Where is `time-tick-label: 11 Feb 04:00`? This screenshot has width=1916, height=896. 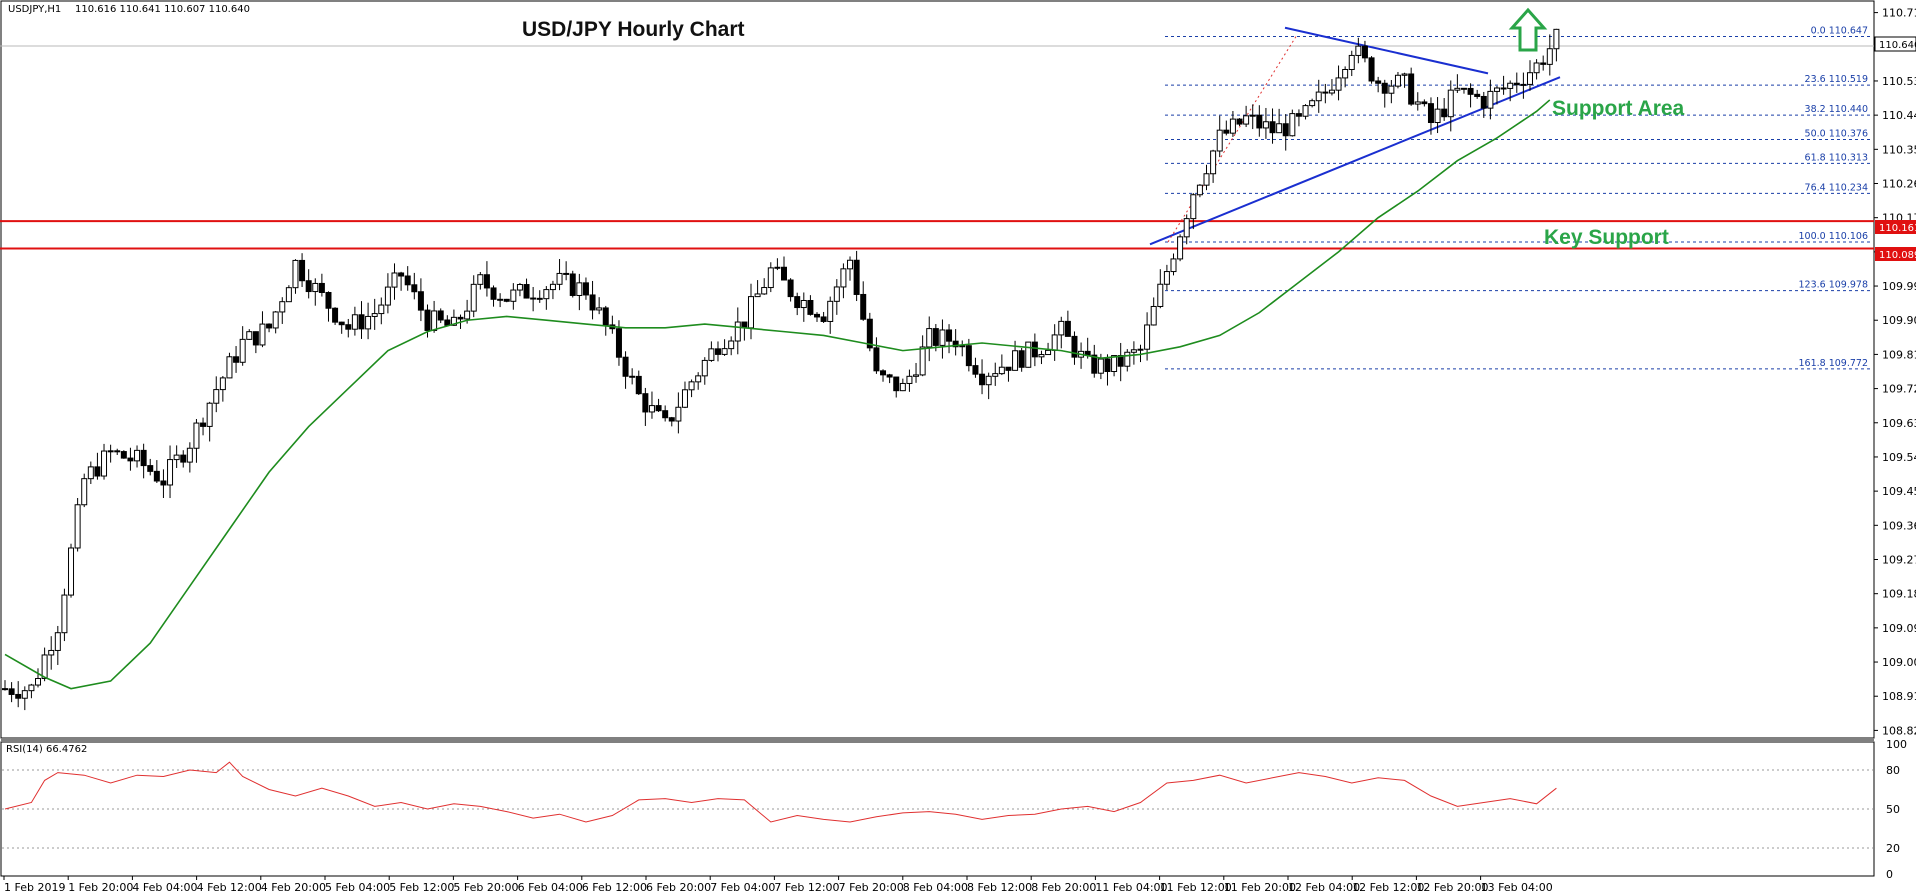
time-tick-label: 11 Feb 04:00 is located at coordinates (1131, 887).